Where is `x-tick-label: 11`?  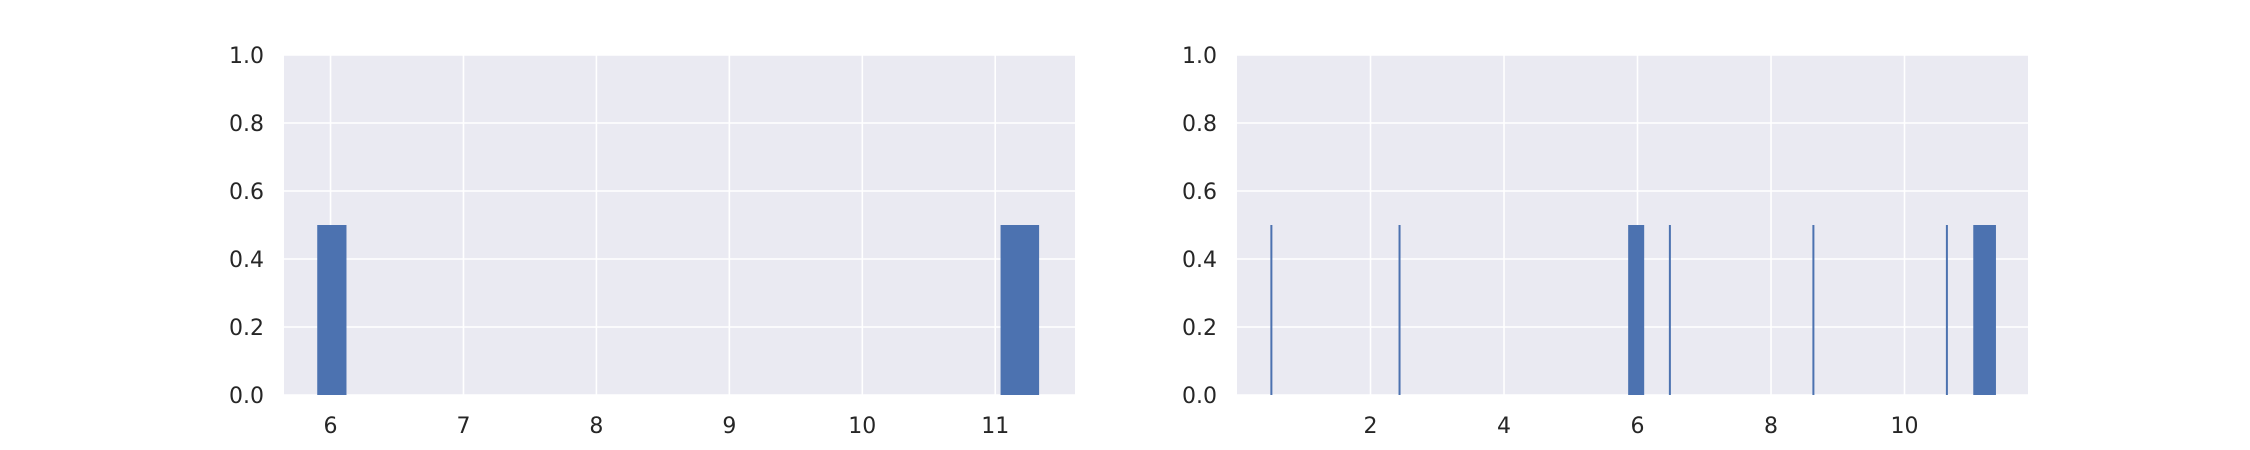
x-tick-label: 11 is located at coordinates (995, 426).